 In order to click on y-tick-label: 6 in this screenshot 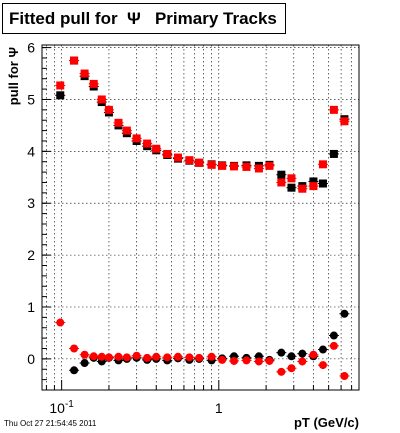, I will do `click(31, 48)`.